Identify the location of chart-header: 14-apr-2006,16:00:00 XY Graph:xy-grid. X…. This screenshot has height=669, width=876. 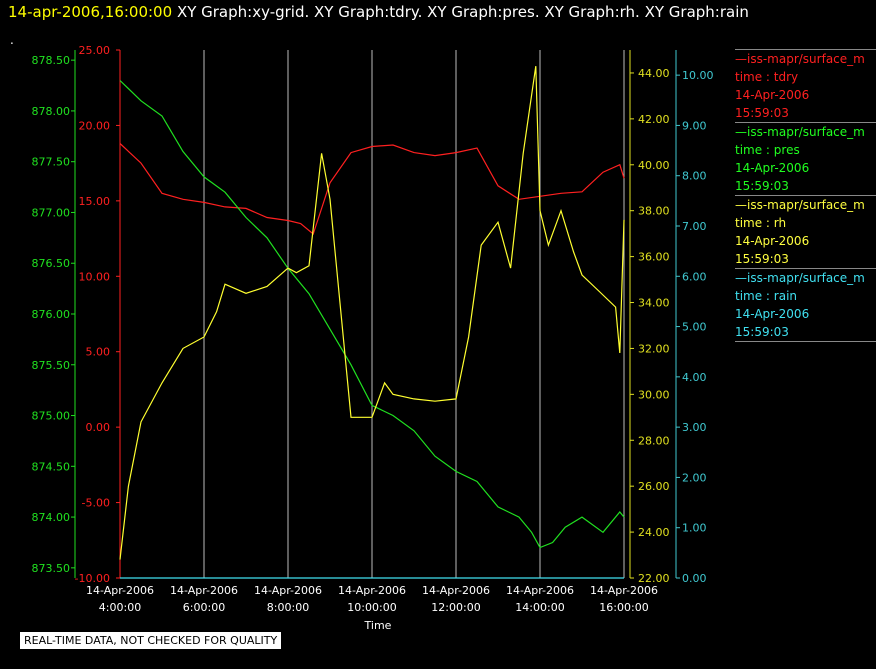
(378, 12).